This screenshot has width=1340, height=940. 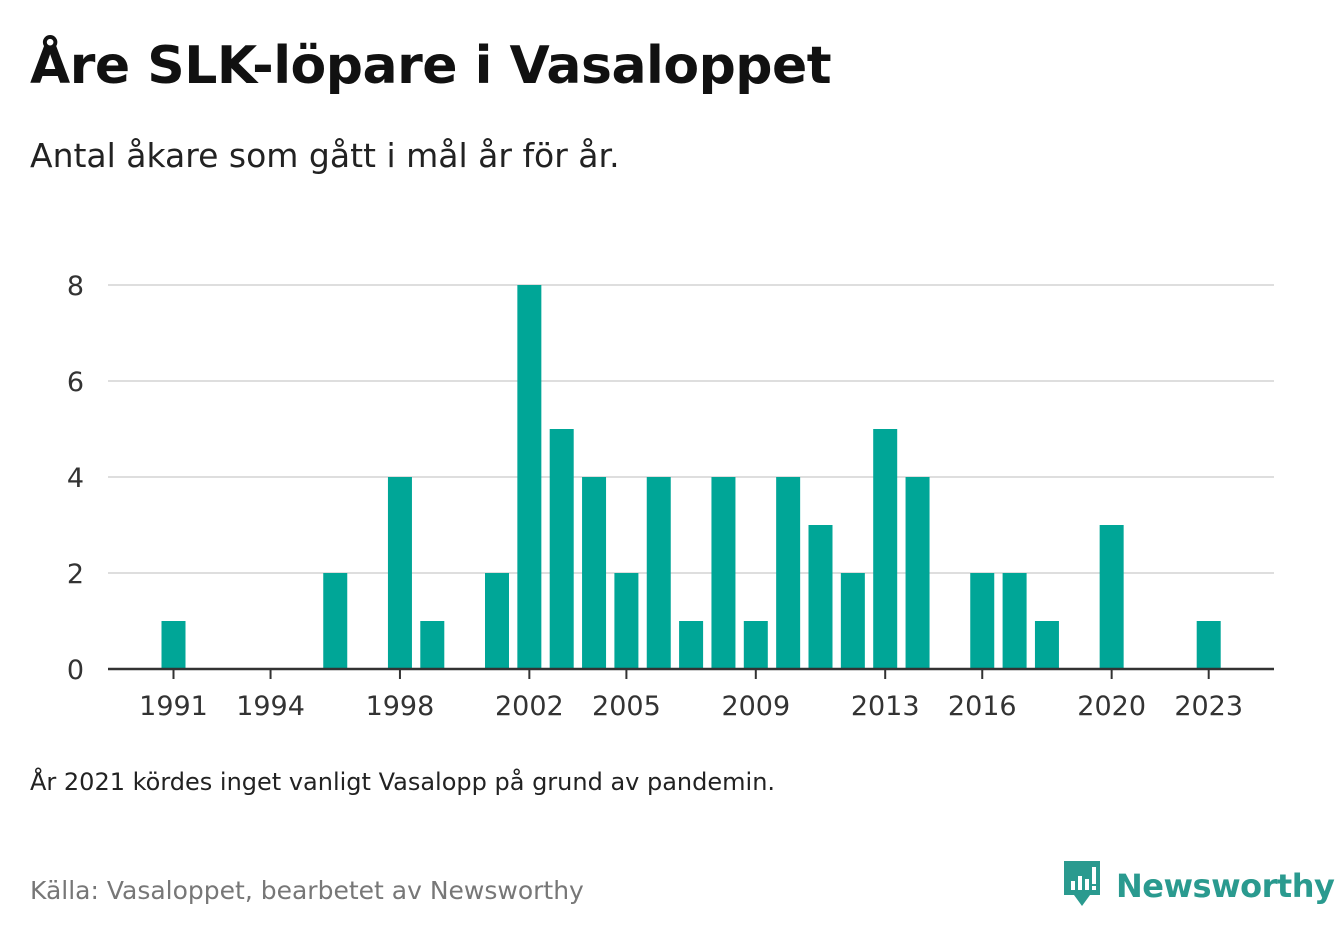 I want to click on y-tick-label: 2, so click(x=75, y=574).